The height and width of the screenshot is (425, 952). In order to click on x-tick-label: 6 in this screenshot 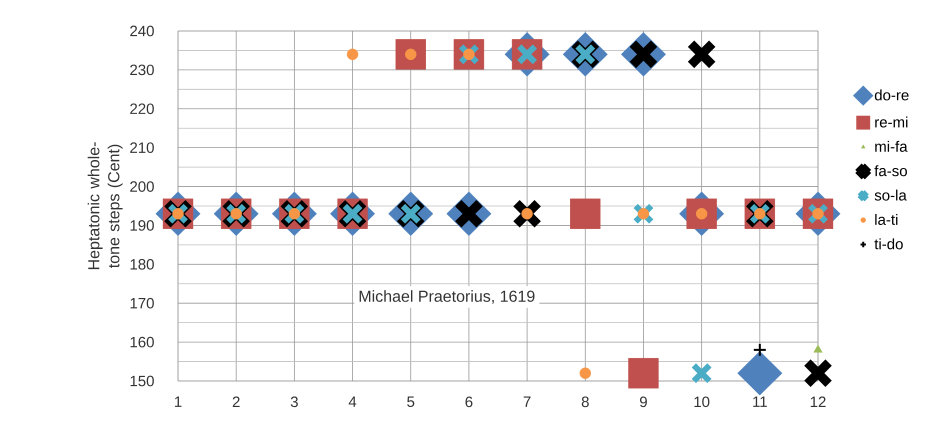, I will do `click(469, 402)`.